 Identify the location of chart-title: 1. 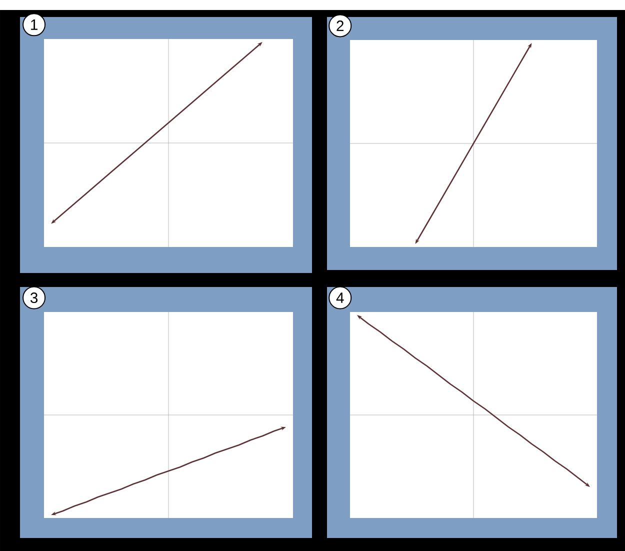
(34, 25).